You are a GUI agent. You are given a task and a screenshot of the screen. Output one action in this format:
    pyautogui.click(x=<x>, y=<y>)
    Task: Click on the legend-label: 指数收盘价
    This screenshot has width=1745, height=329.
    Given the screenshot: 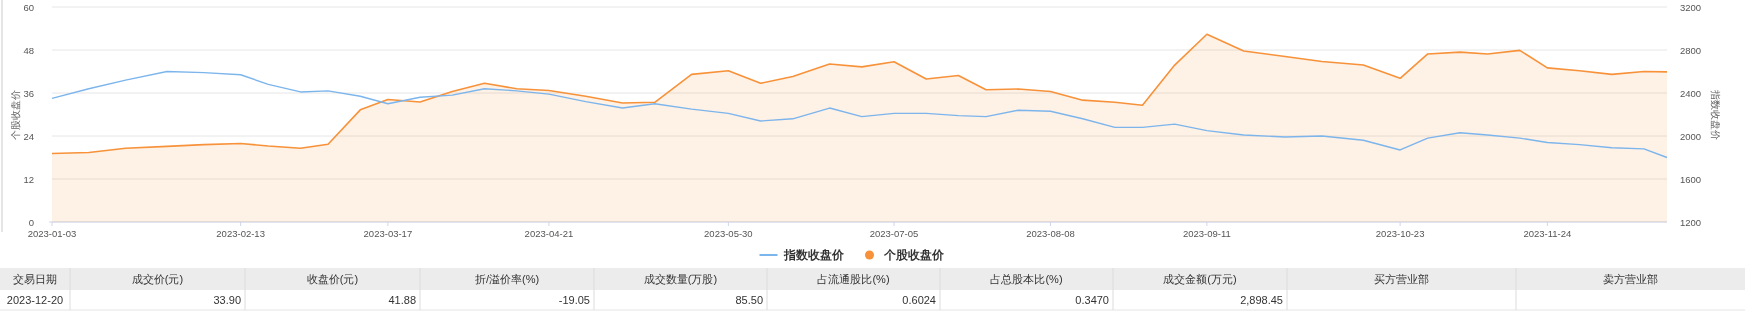 What is the action you would take?
    pyautogui.click(x=813, y=255)
    